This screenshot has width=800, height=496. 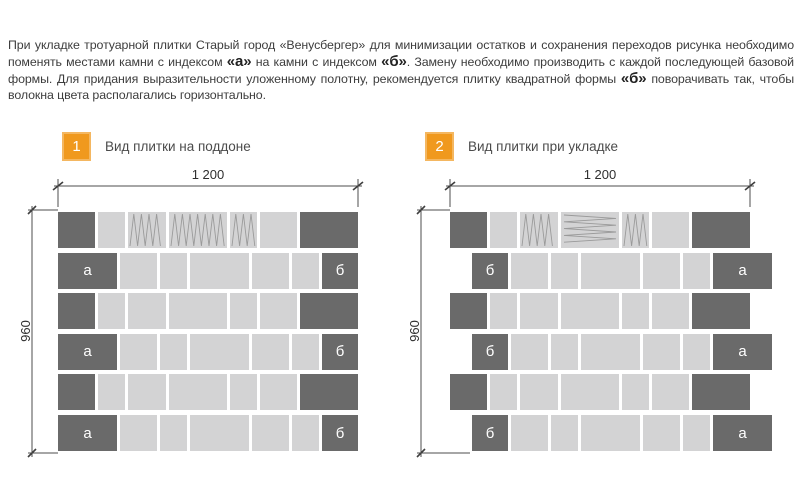 I want to click on section-header-pallet: 1 Вид плитки на поддоне, so click(x=156, y=146).